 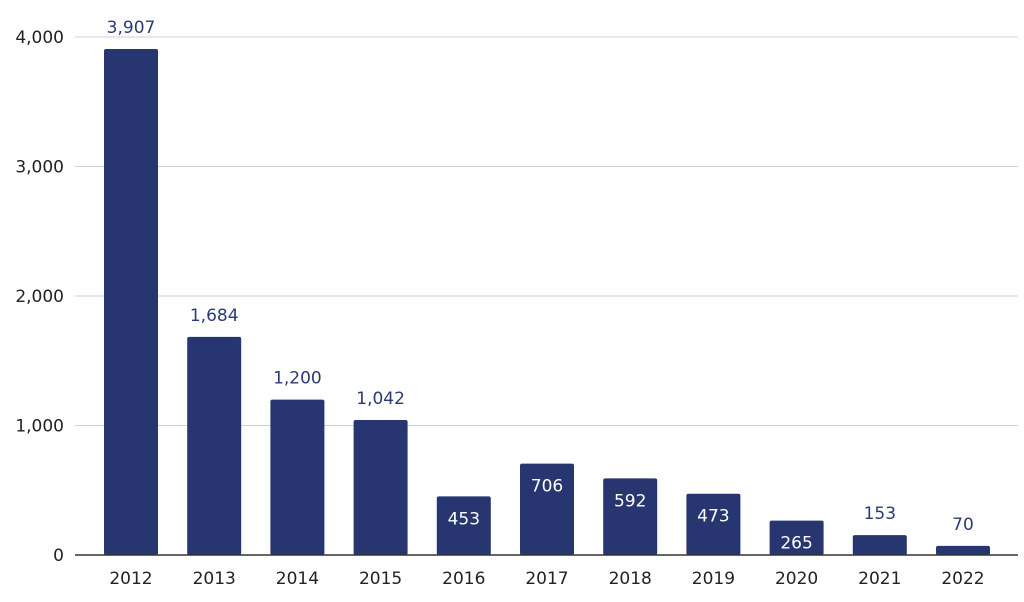 What do you see at coordinates (962, 579) in the screenshot?
I see `x-tick-label: 2022` at bounding box center [962, 579].